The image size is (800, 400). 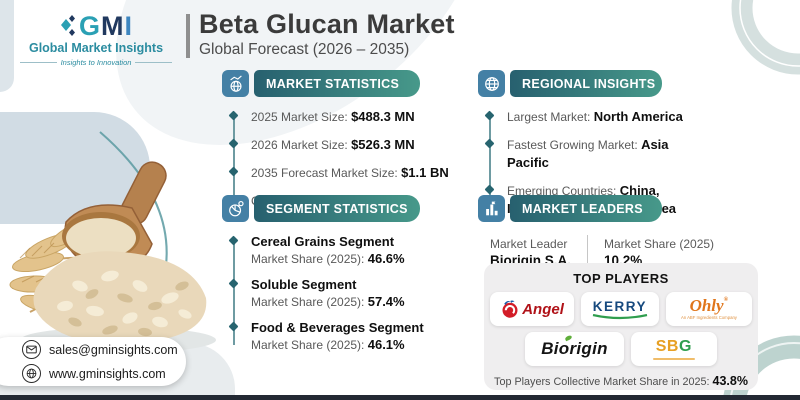 I want to click on brand-tagline: Insights to Innovation, so click(x=96, y=62).